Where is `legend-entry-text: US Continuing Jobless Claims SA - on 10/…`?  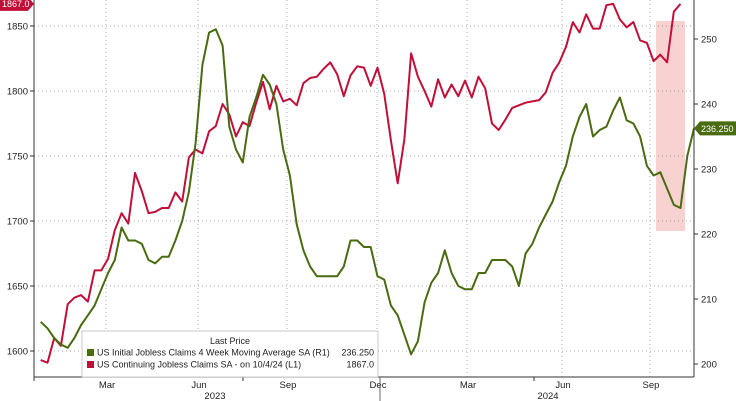 legend-entry-text: US Continuing Jobless Claims SA - on 10/… is located at coordinates (199, 365).